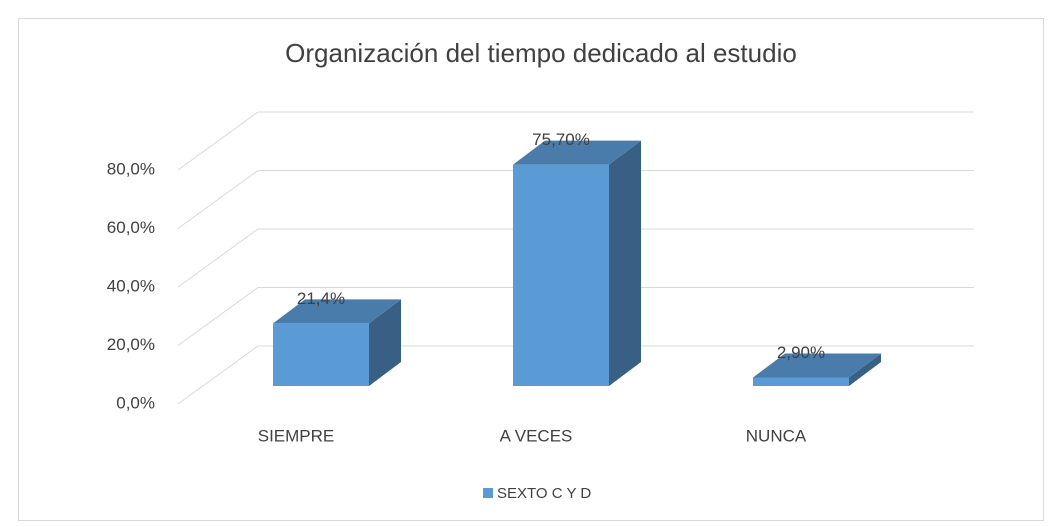 The width and height of the screenshot is (1062, 527). Describe the element at coordinates (131, 344) in the screenshot. I see `y-tick-label: 20,0%` at that location.